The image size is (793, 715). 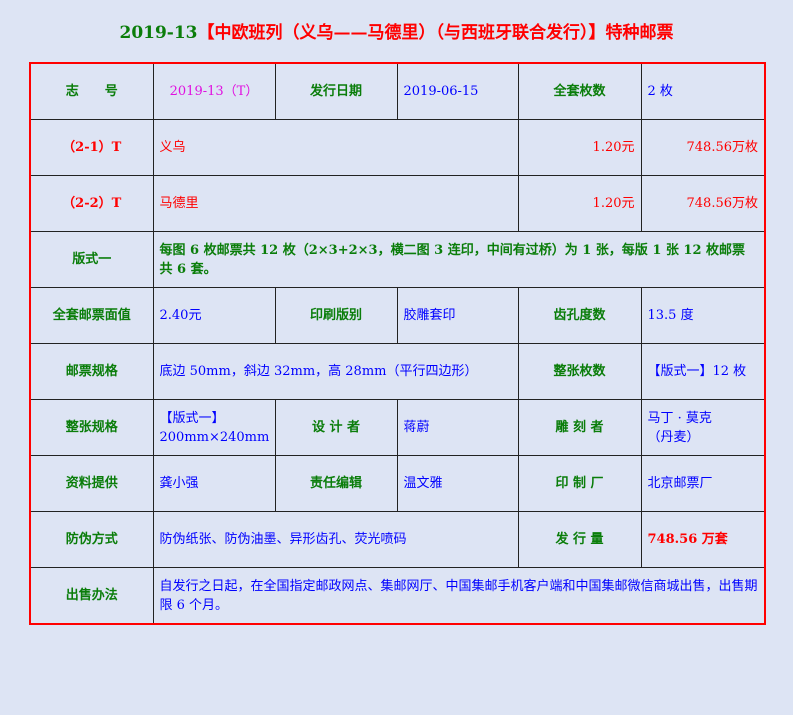 I want to click on label-stamp-2: （2-2）T, so click(x=91, y=203).